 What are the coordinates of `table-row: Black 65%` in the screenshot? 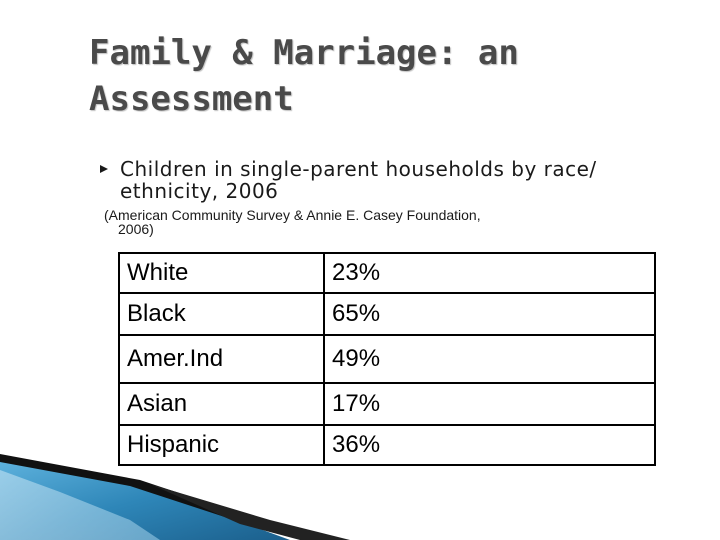 It's located at (387, 313).